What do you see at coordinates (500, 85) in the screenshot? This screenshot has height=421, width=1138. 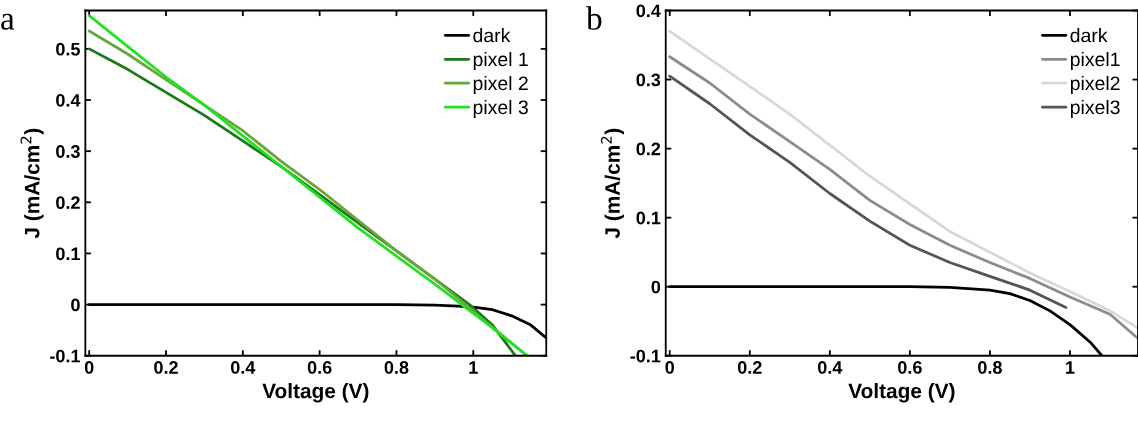 I see `legend-label: pixel 2` at bounding box center [500, 85].